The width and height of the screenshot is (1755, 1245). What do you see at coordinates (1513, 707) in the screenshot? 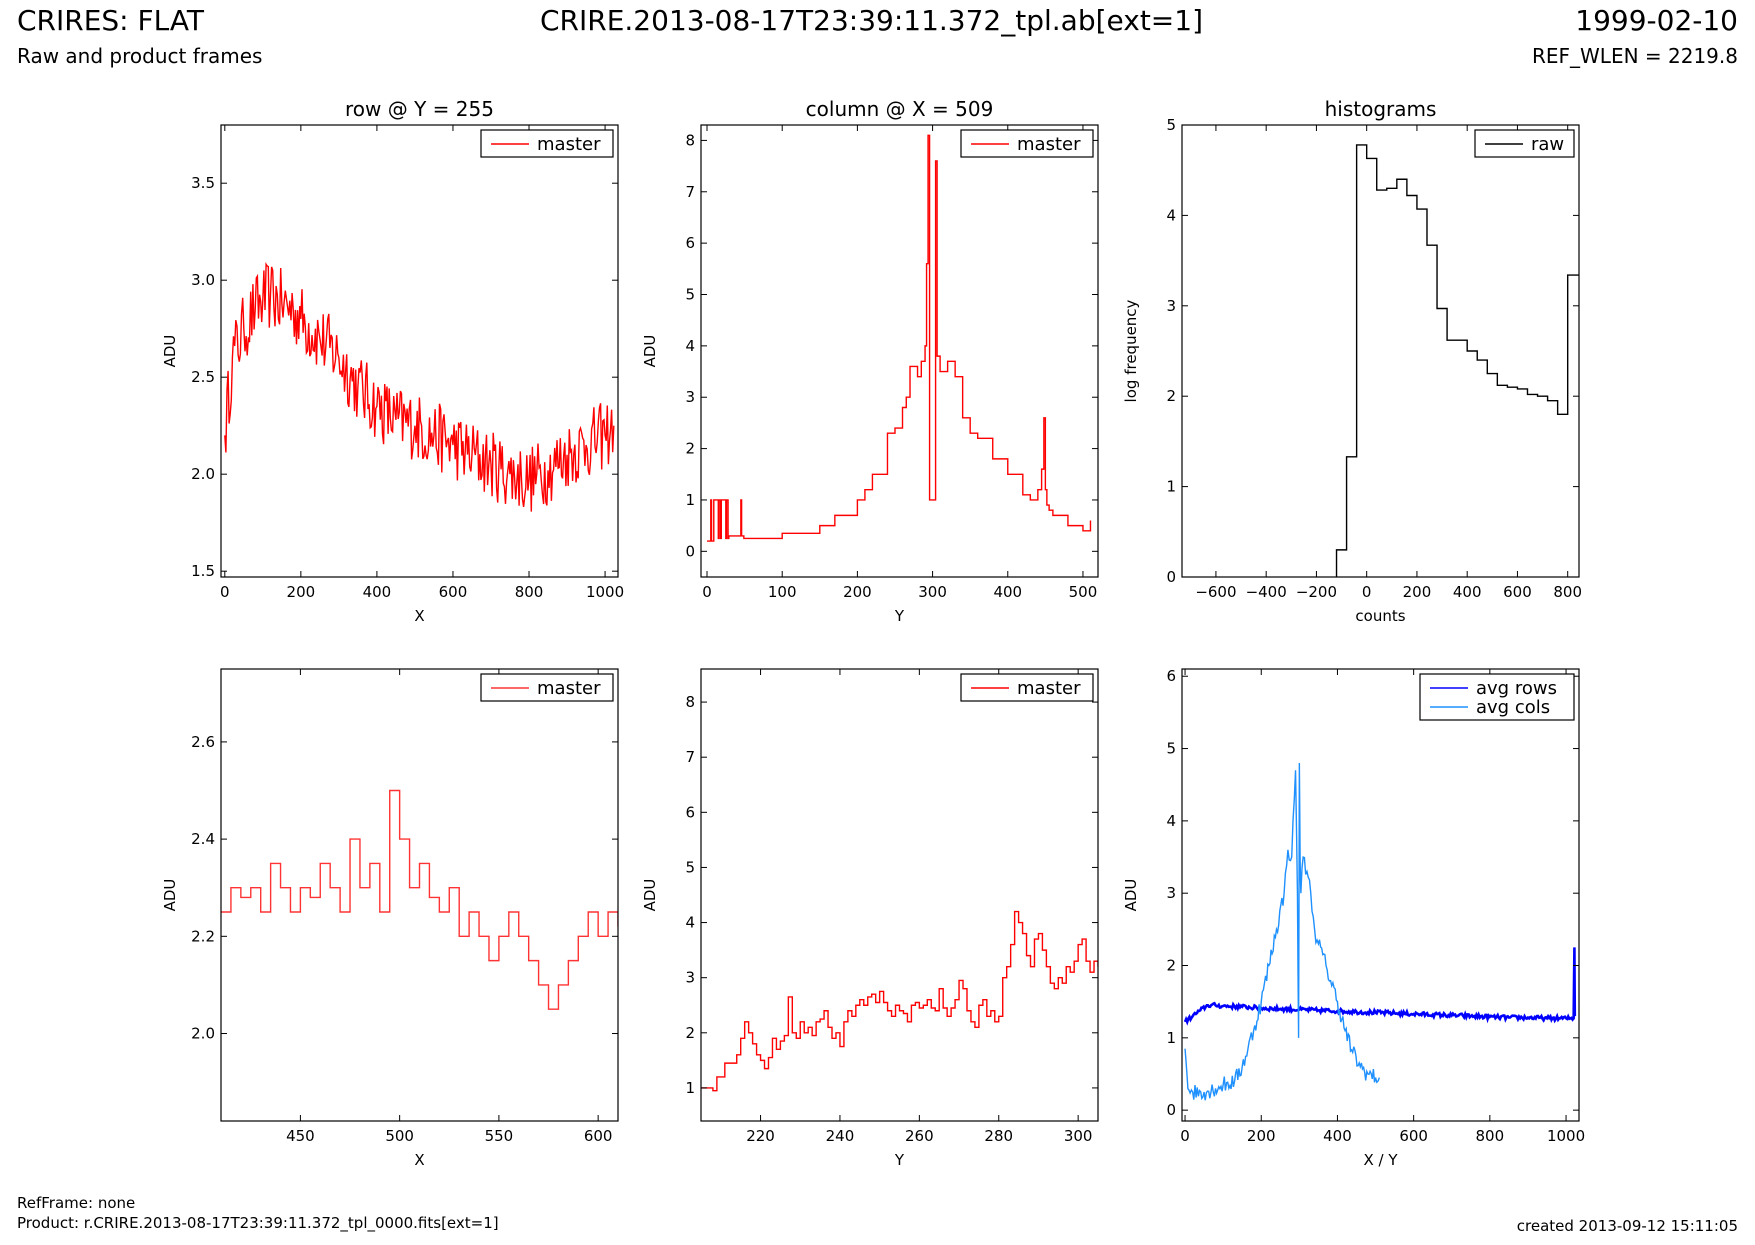
I see `legend-label: avg cols` at bounding box center [1513, 707].